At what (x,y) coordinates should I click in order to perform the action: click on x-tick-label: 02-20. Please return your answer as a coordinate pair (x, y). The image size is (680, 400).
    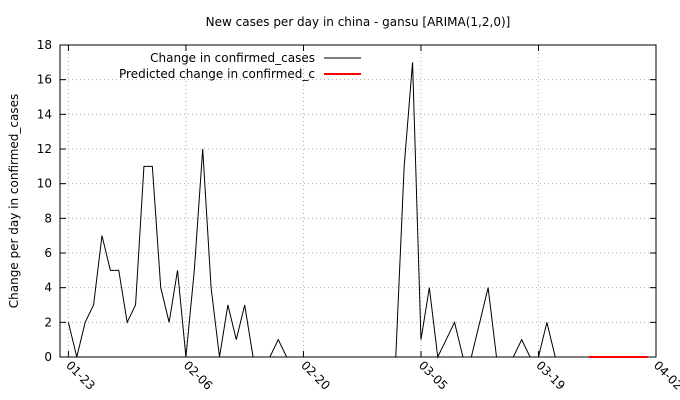
    Looking at the image, I should click on (315, 375).